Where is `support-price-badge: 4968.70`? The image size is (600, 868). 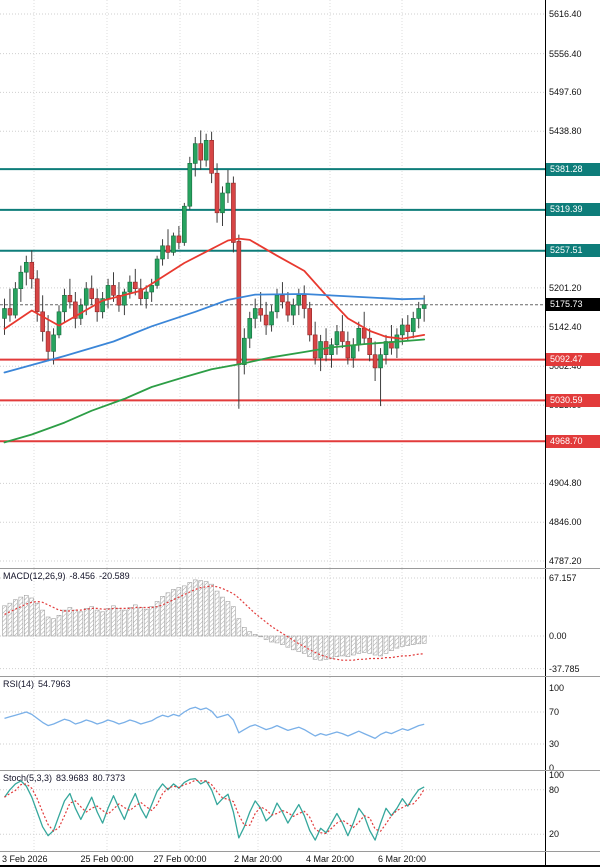 support-price-badge: 4968.70 is located at coordinates (573, 441).